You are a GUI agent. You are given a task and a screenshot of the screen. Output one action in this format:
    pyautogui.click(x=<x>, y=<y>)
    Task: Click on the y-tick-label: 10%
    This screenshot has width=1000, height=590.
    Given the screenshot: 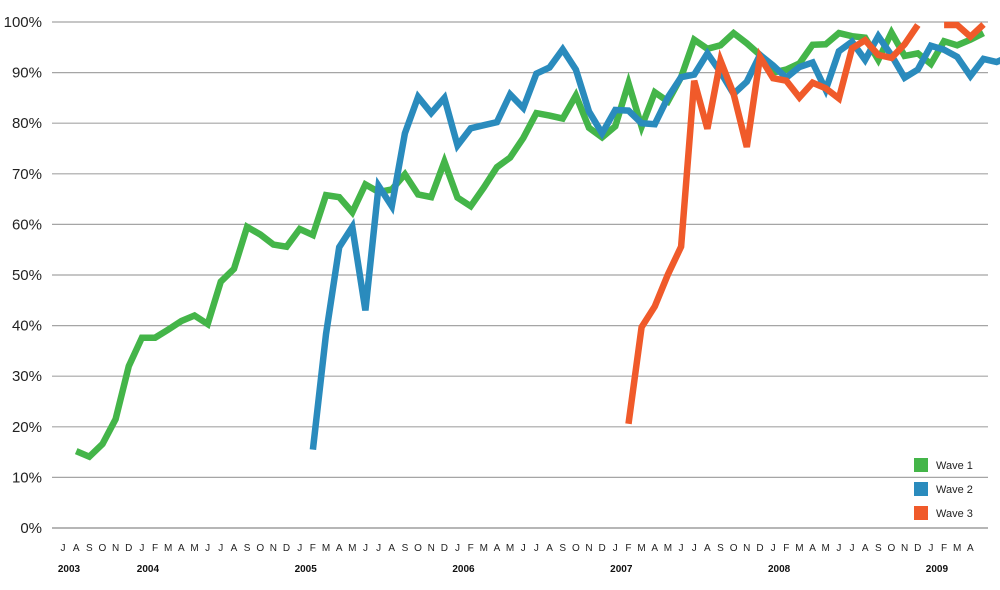 What is the action you would take?
    pyautogui.click(x=27, y=477)
    